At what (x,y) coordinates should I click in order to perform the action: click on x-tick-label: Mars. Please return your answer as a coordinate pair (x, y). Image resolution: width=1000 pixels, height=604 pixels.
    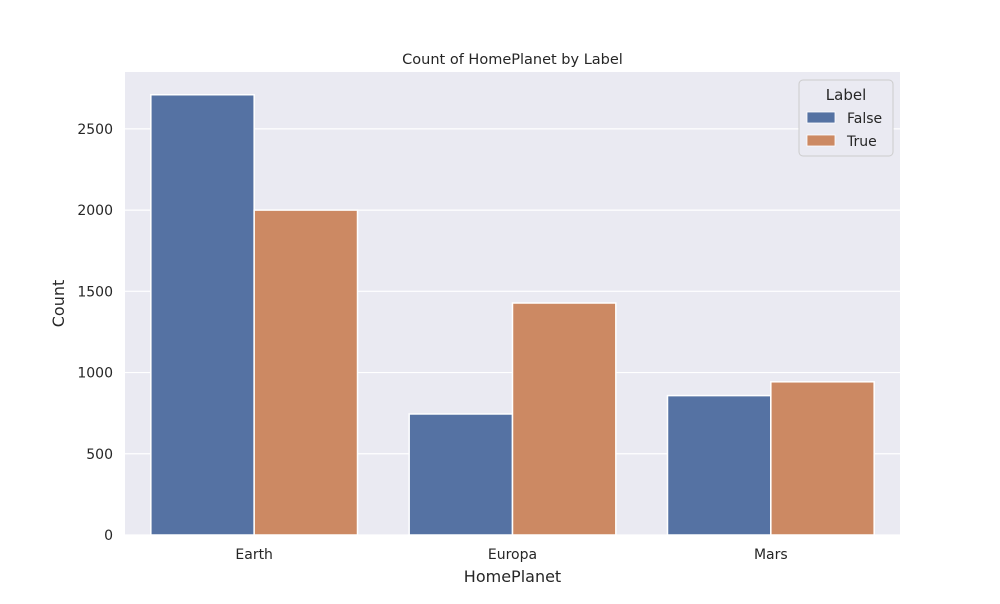
    Looking at the image, I should click on (771, 555).